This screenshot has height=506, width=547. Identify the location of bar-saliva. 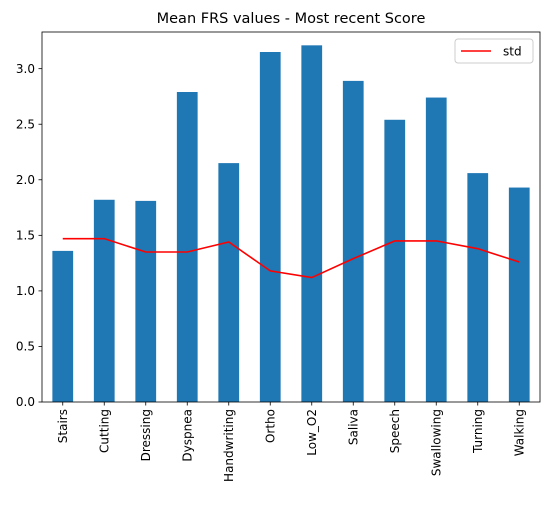
(353, 241).